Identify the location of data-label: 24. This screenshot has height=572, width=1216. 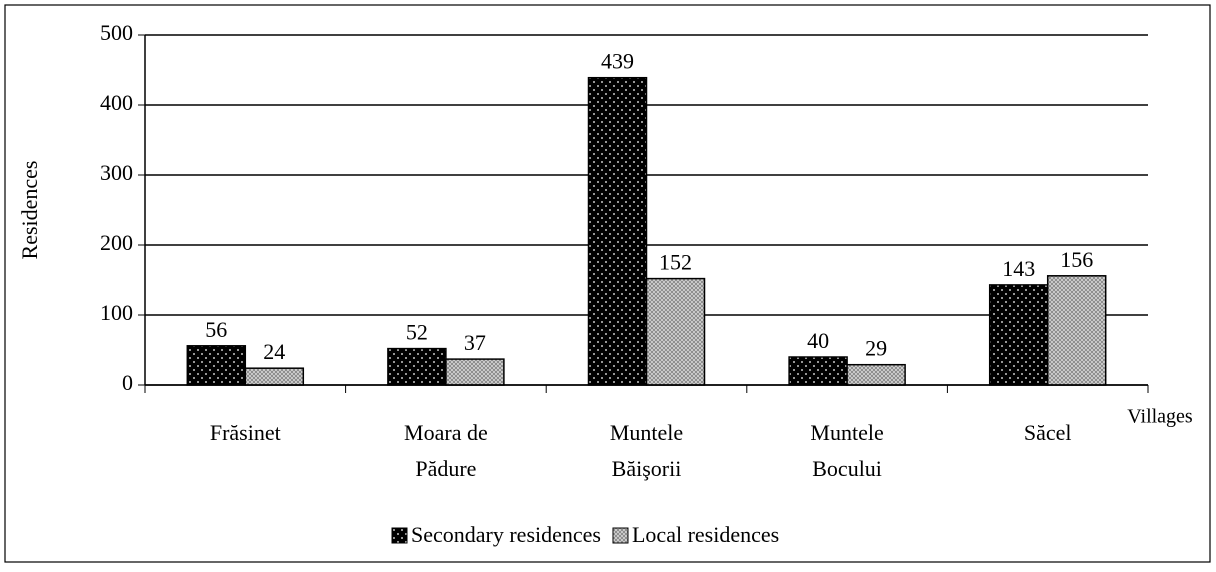
(274, 351).